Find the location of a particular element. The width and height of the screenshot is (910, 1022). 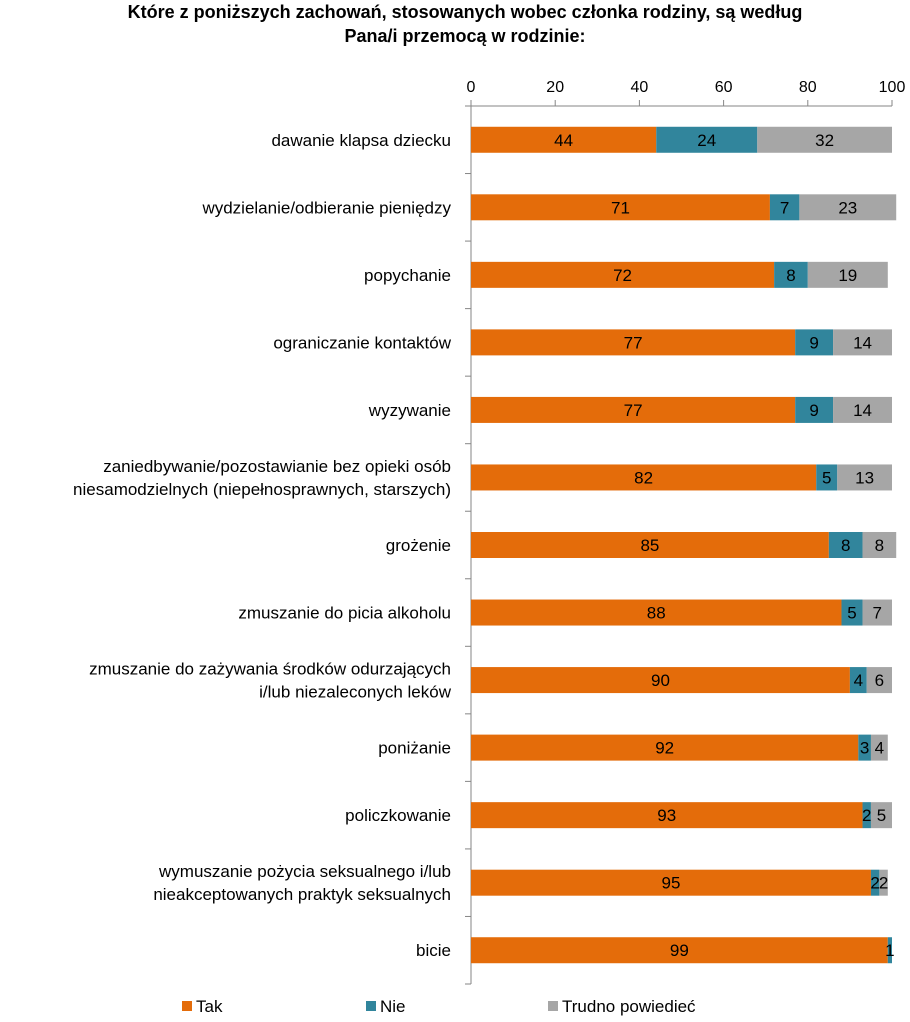

data-label: 4 is located at coordinates (858, 680).